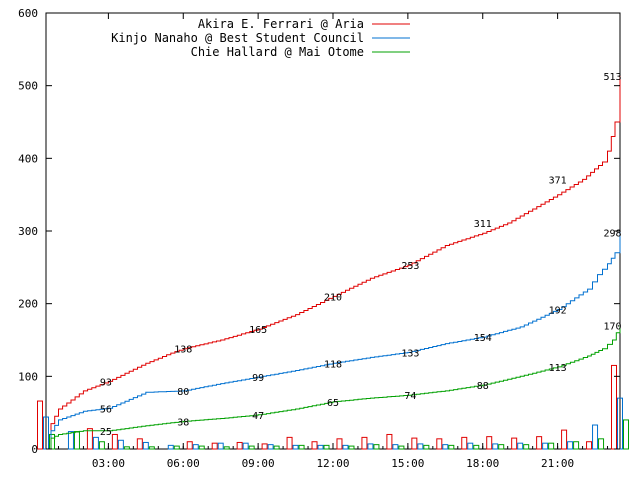  I want to click on data-label: 513, so click(612, 77).